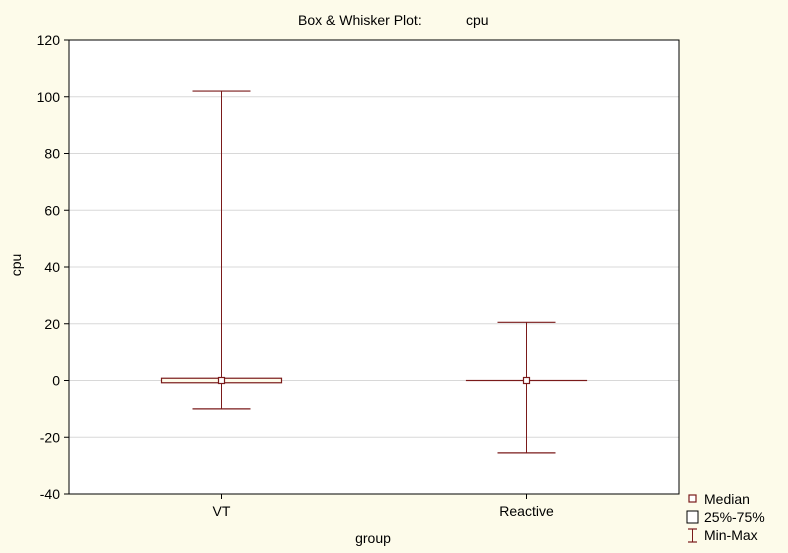  What do you see at coordinates (49, 40) in the screenshot?
I see `y-tick-label: 120` at bounding box center [49, 40].